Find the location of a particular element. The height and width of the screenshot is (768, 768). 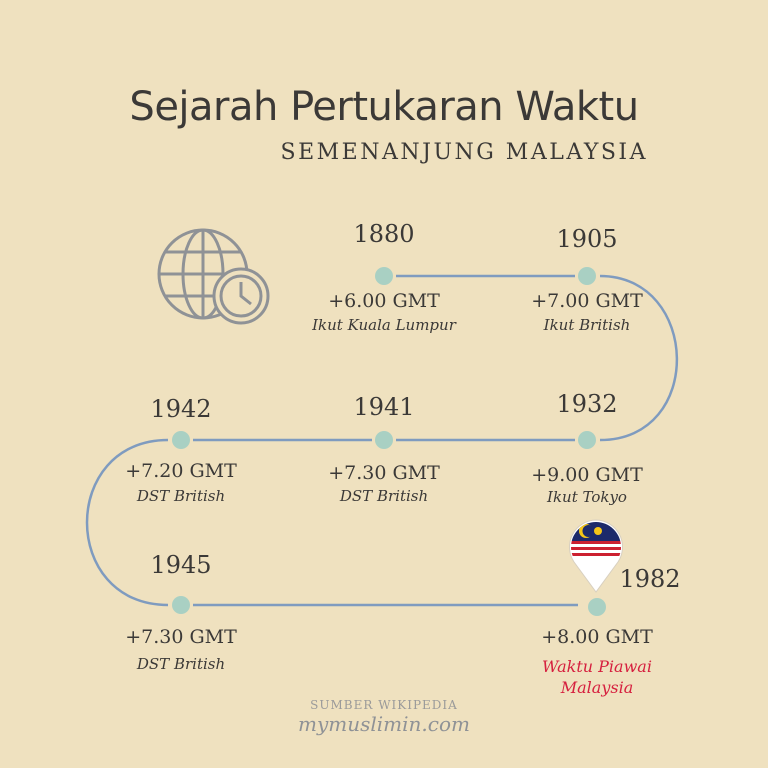

timeline-curve-left is located at coordinates (127, 522).